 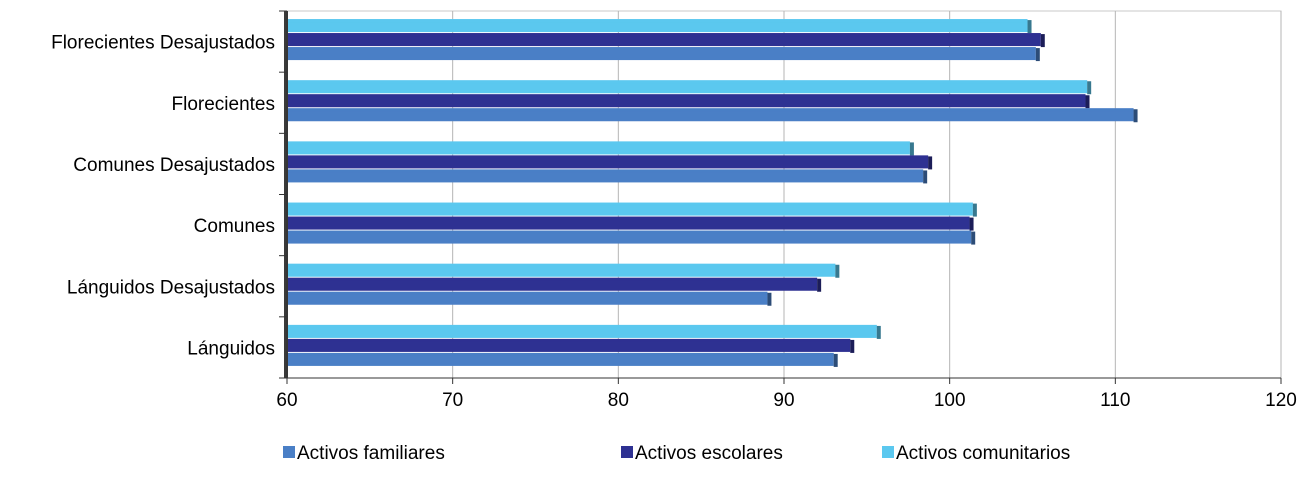 I want to click on legend-label: Activos comunitarios, so click(x=983, y=453).